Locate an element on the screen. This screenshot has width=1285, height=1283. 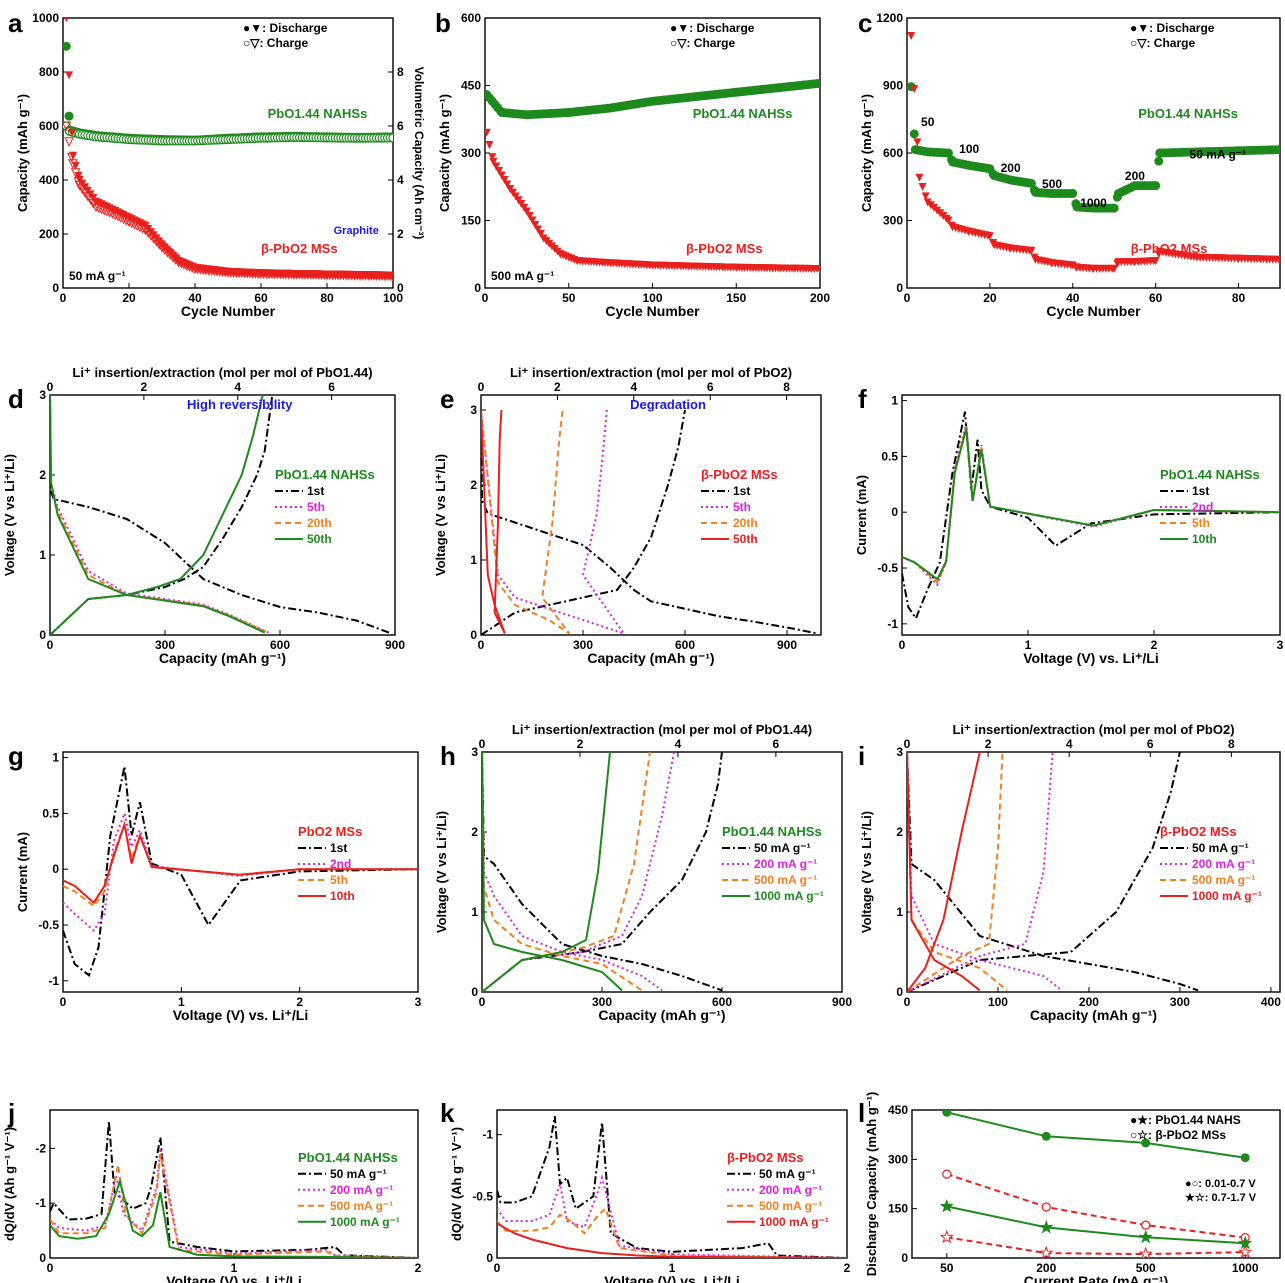
panel-letter: e is located at coordinates (447, 399).